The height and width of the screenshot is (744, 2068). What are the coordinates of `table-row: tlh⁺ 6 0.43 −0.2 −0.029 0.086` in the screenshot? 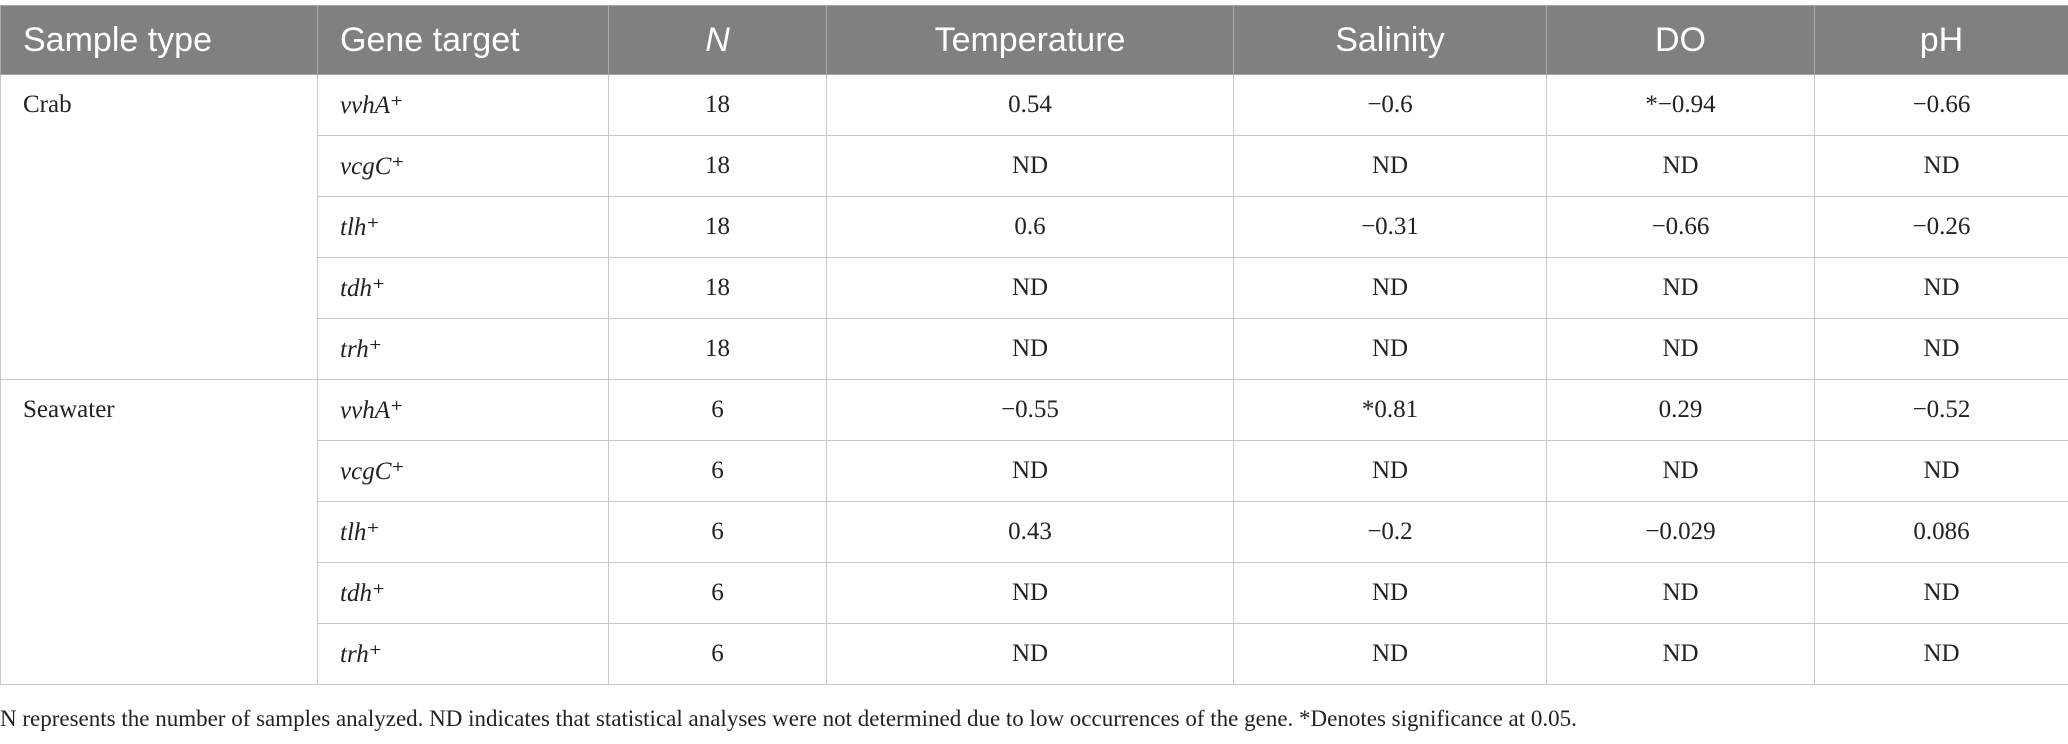 It's located at (1034, 532).